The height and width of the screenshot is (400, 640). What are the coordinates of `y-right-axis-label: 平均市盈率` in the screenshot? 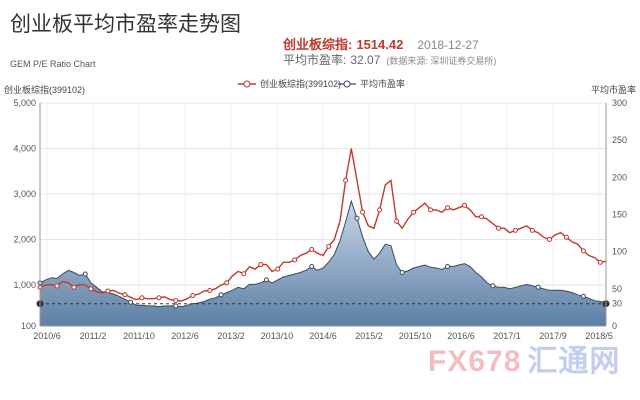 It's located at (613, 89).